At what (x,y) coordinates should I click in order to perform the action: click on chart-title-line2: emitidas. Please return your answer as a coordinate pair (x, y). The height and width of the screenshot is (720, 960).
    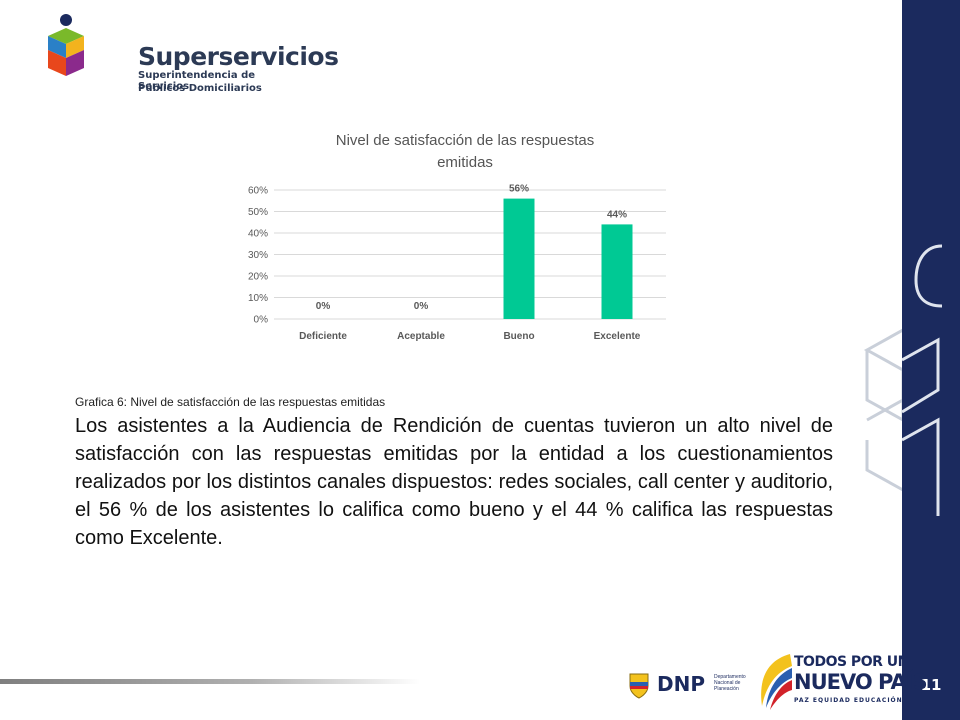
    Looking at the image, I should click on (465, 162).